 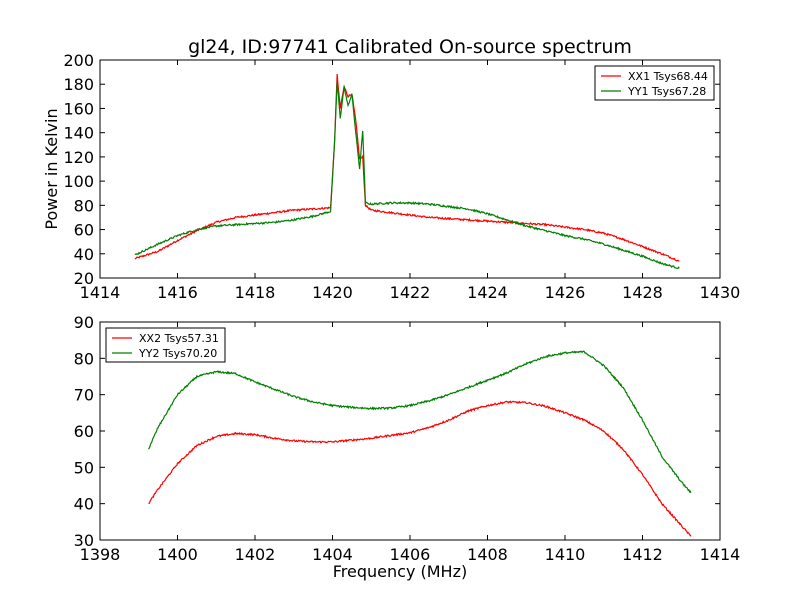 What do you see at coordinates (642, 292) in the screenshot?
I see `x-tick-label: 1428` at bounding box center [642, 292].